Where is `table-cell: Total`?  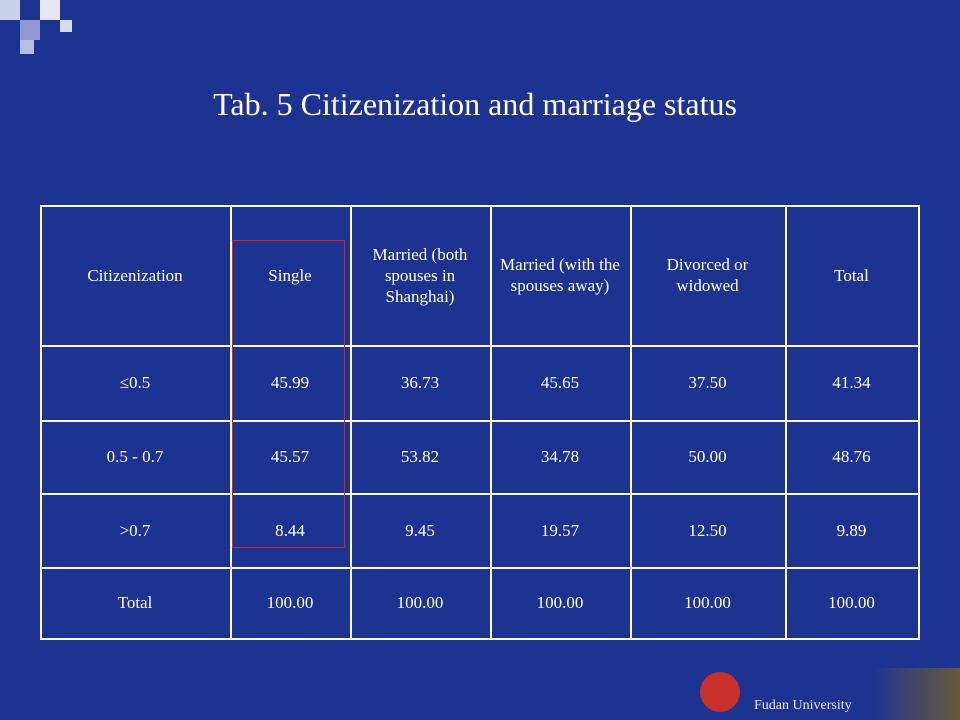
table-cell: Total is located at coordinates (135, 602).